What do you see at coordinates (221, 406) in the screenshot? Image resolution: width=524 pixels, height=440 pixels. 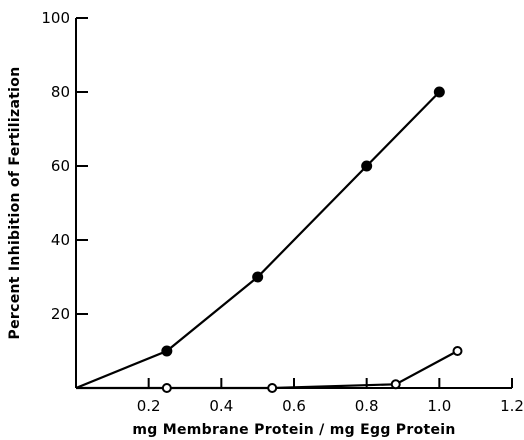 I see `x-tick-label-1: 0.4` at bounding box center [221, 406].